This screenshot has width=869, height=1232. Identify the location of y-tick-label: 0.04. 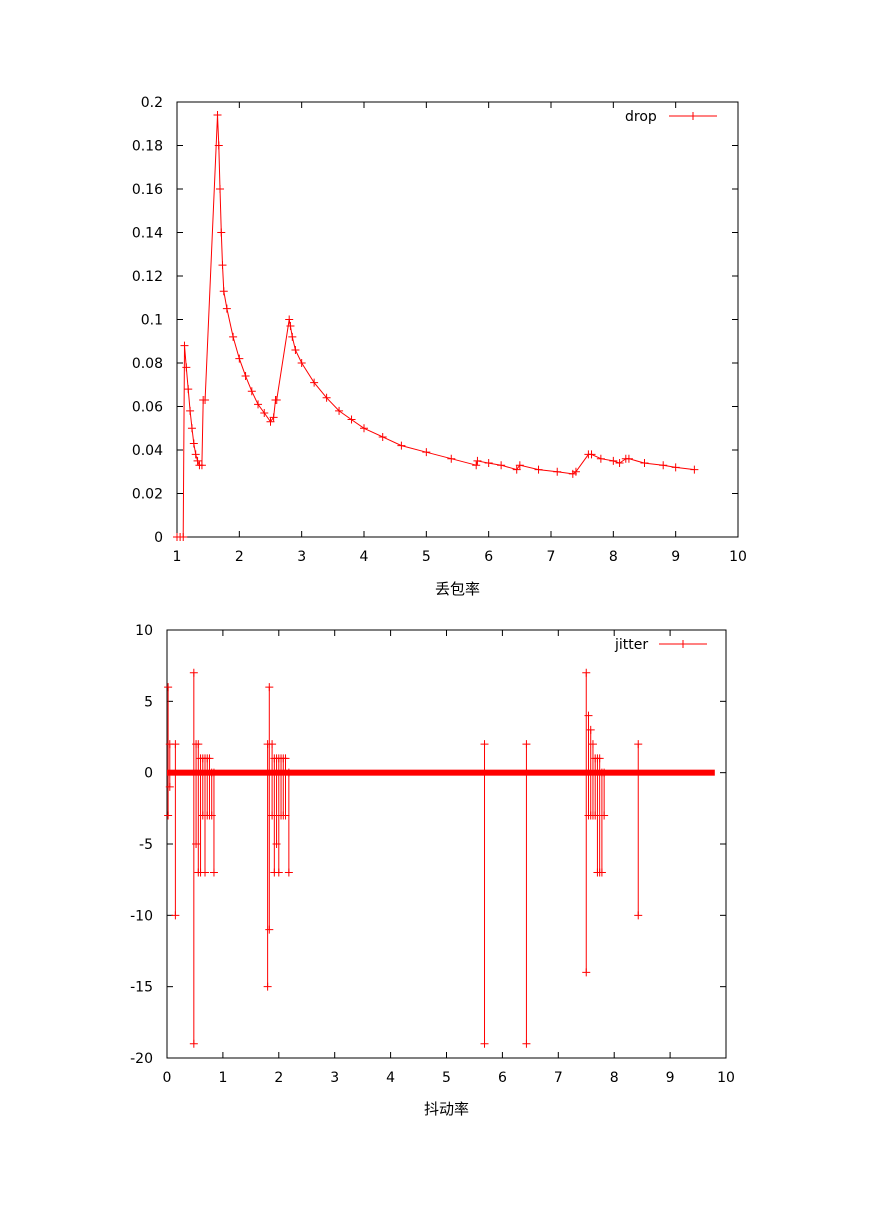
(147, 451).